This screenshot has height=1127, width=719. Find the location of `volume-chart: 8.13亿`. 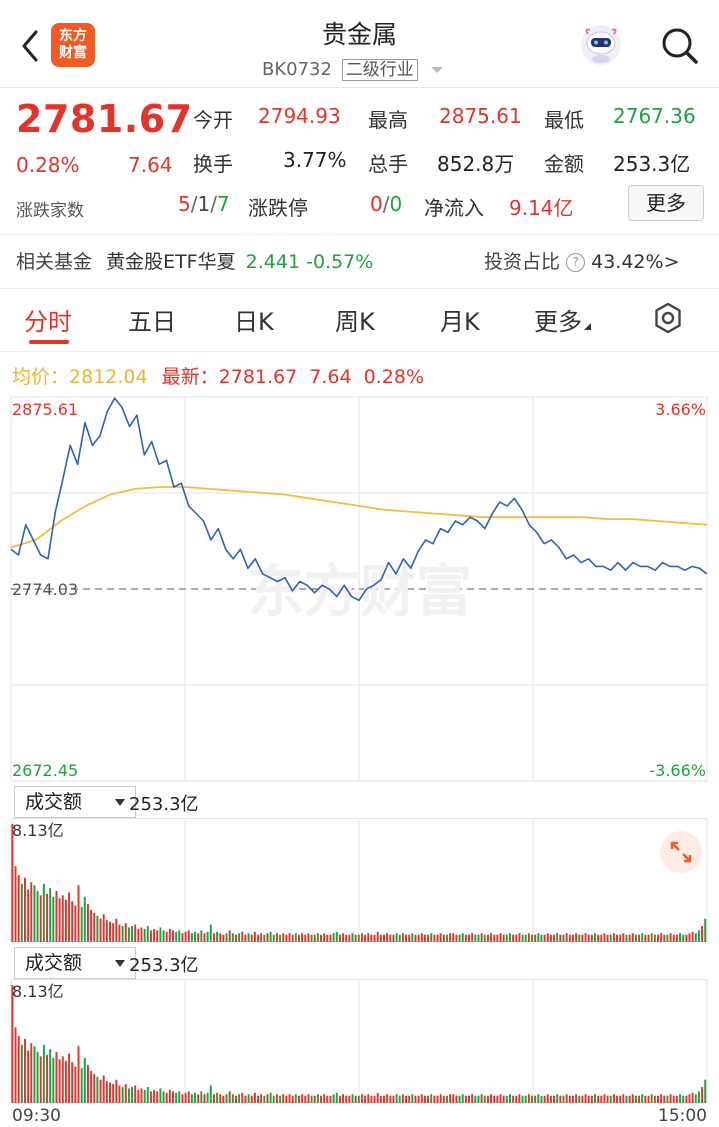

volume-chart: 8.13亿 is located at coordinates (359, 880).